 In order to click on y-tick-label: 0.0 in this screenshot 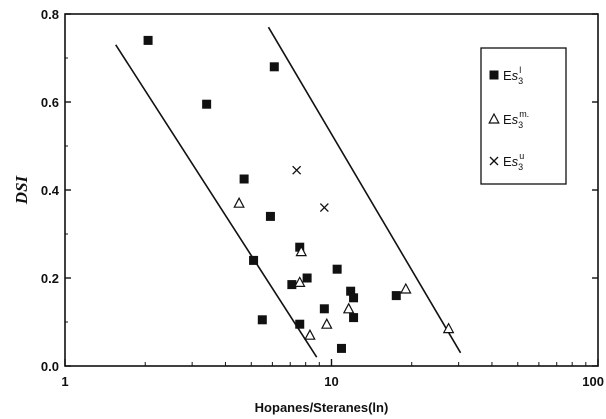, I will do `click(50, 366)`.